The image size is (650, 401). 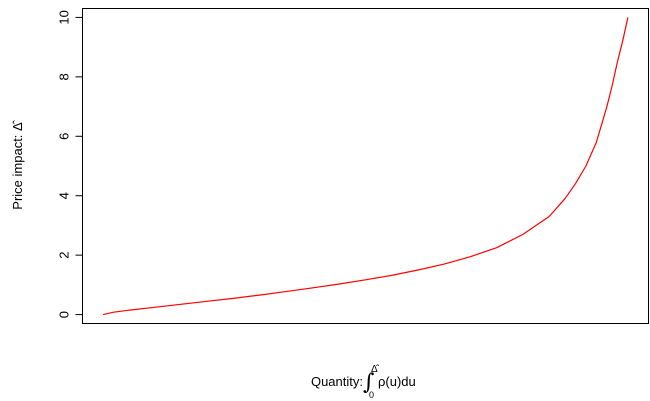 I want to click on y-tick-label-2: 2, so click(x=64, y=255).